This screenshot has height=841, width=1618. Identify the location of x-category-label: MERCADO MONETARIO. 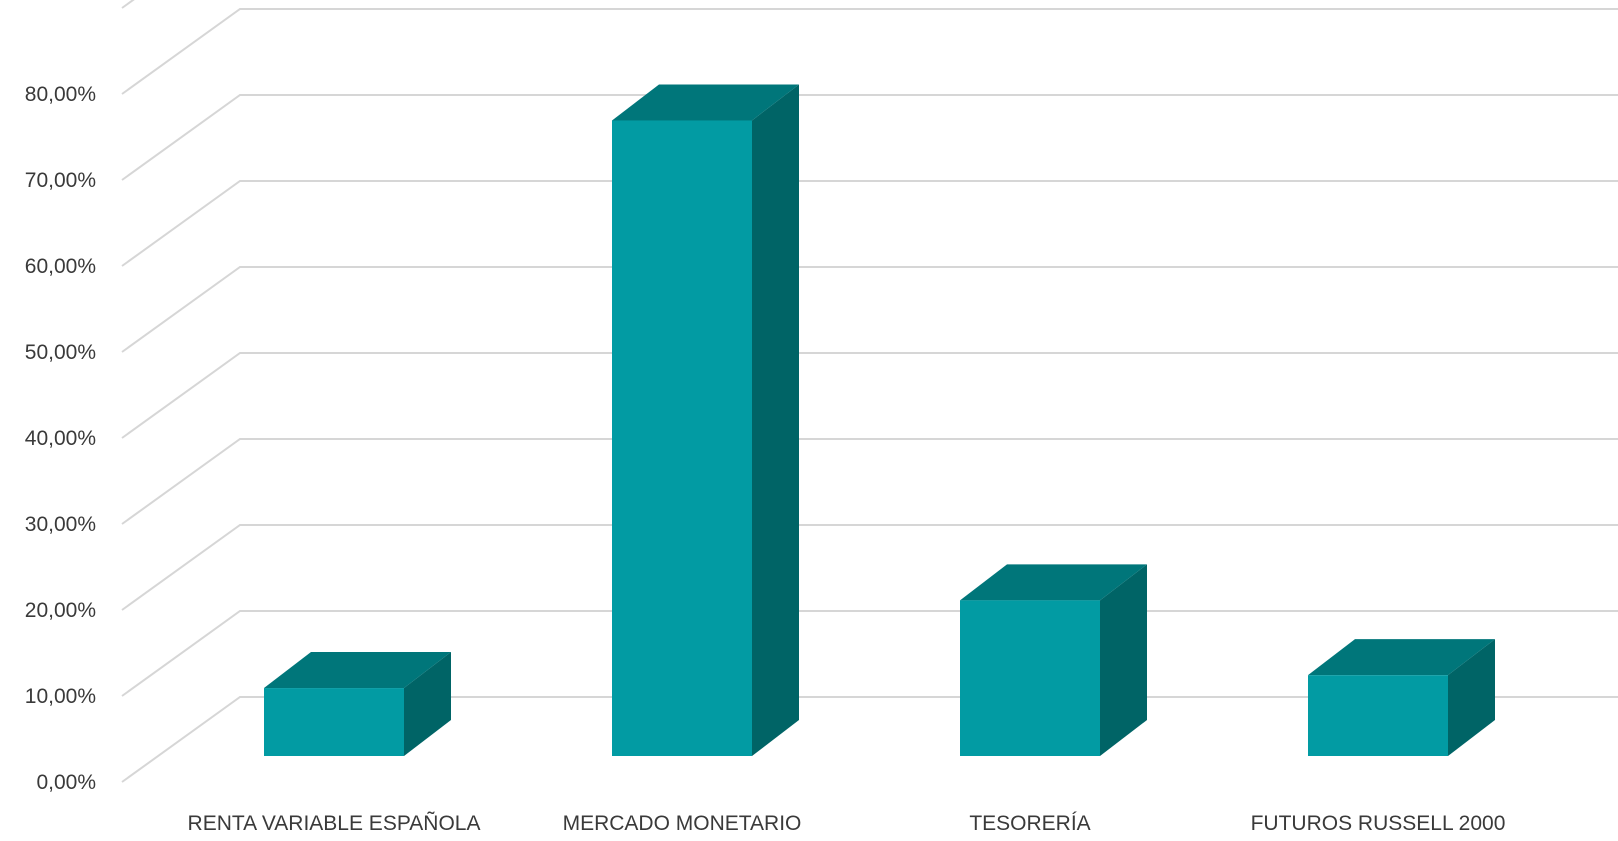
(682, 823).